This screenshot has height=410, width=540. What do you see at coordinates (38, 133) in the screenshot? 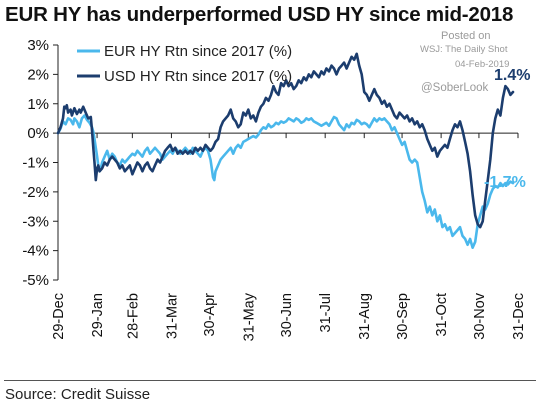
I see `y-tick-label: 0%` at bounding box center [38, 133].